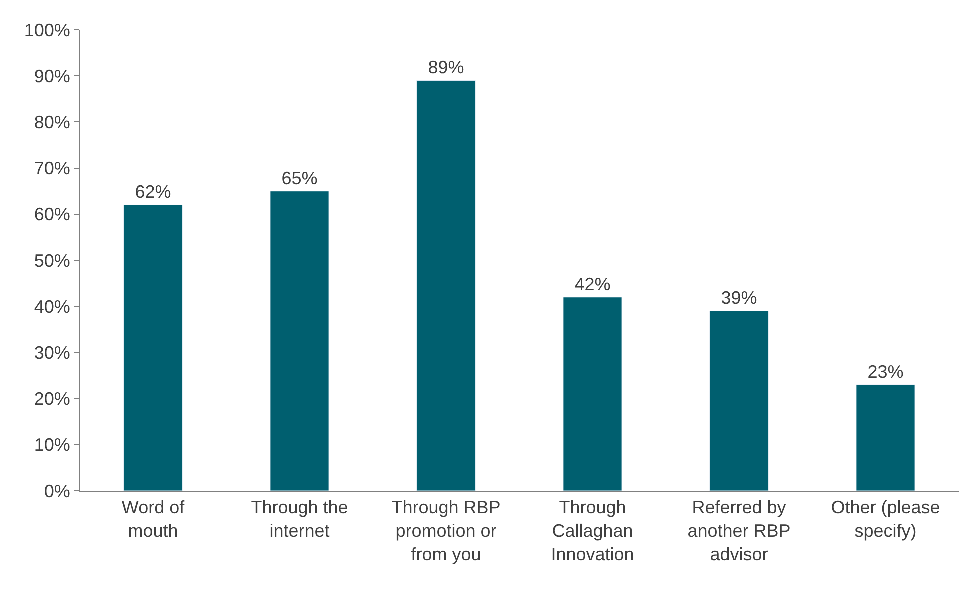  What do you see at coordinates (52, 306) in the screenshot?
I see `y-tick-label: 40%` at bounding box center [52, 306].